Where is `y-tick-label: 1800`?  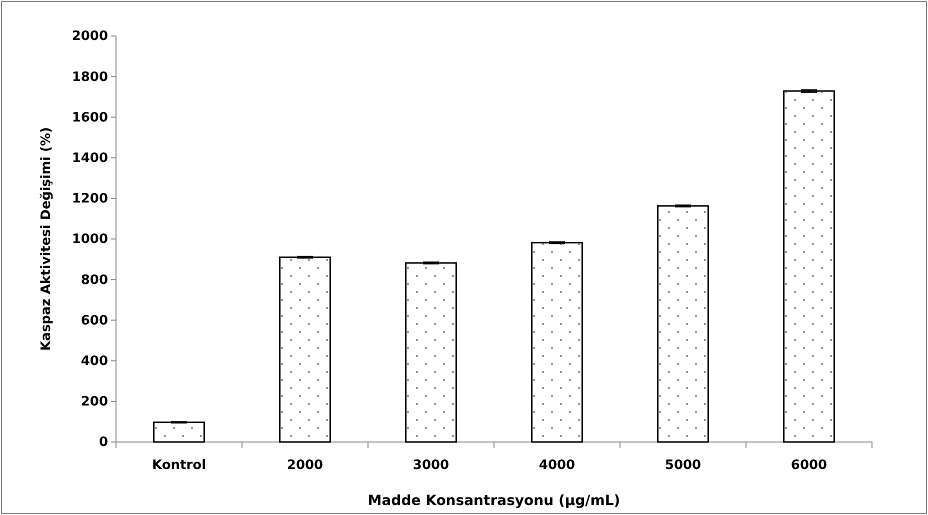 y-tick-label: 1800 is located at coordinates (90, 77).